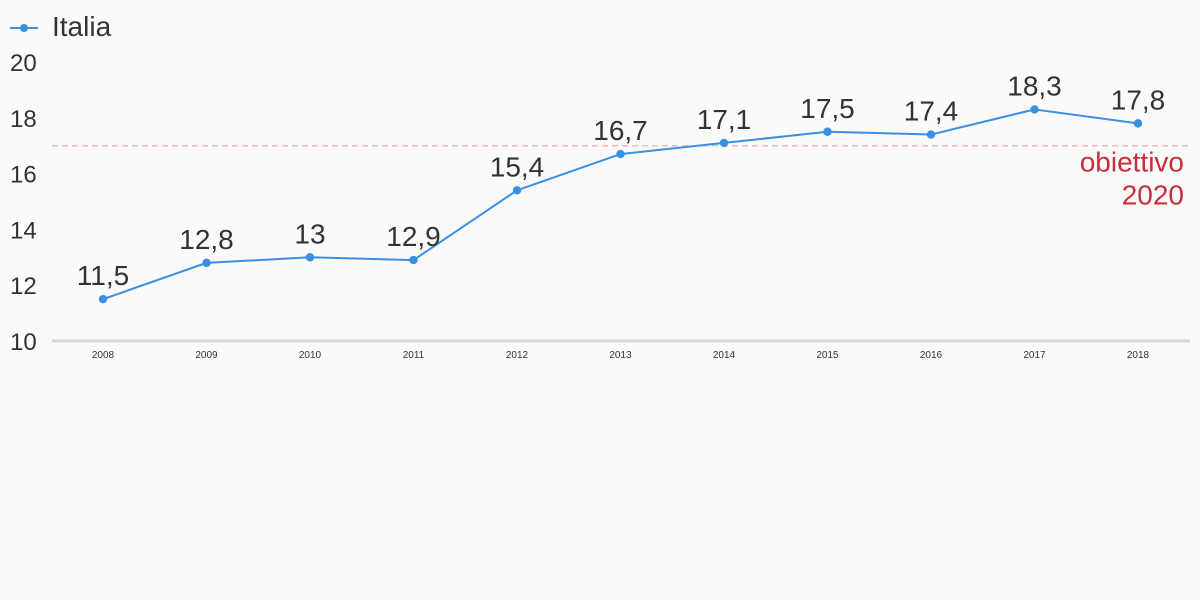 The height and width of the screenshot is (600, 1200). I want to click on data-point-2014, so click(724, 143).